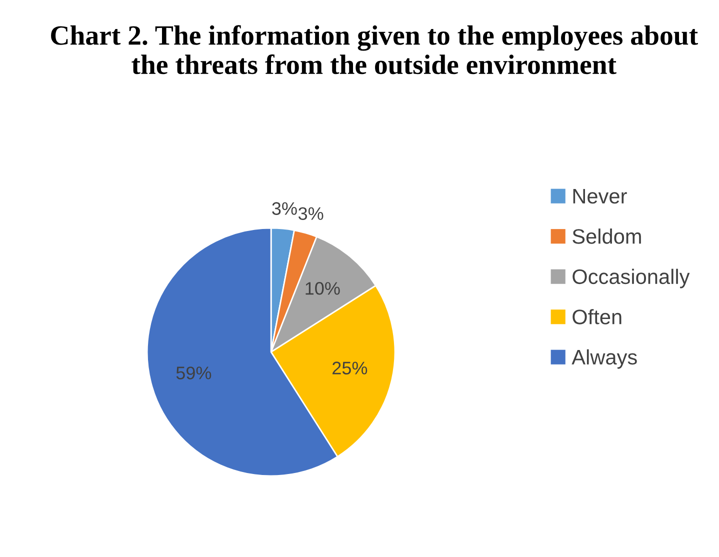 Image resolution: width=719 pixels, height=557 pixels. What do you see at coordinates (604, 359) in the screenshot?
I see `legend-label: Always` at bounding box center [604, 359].